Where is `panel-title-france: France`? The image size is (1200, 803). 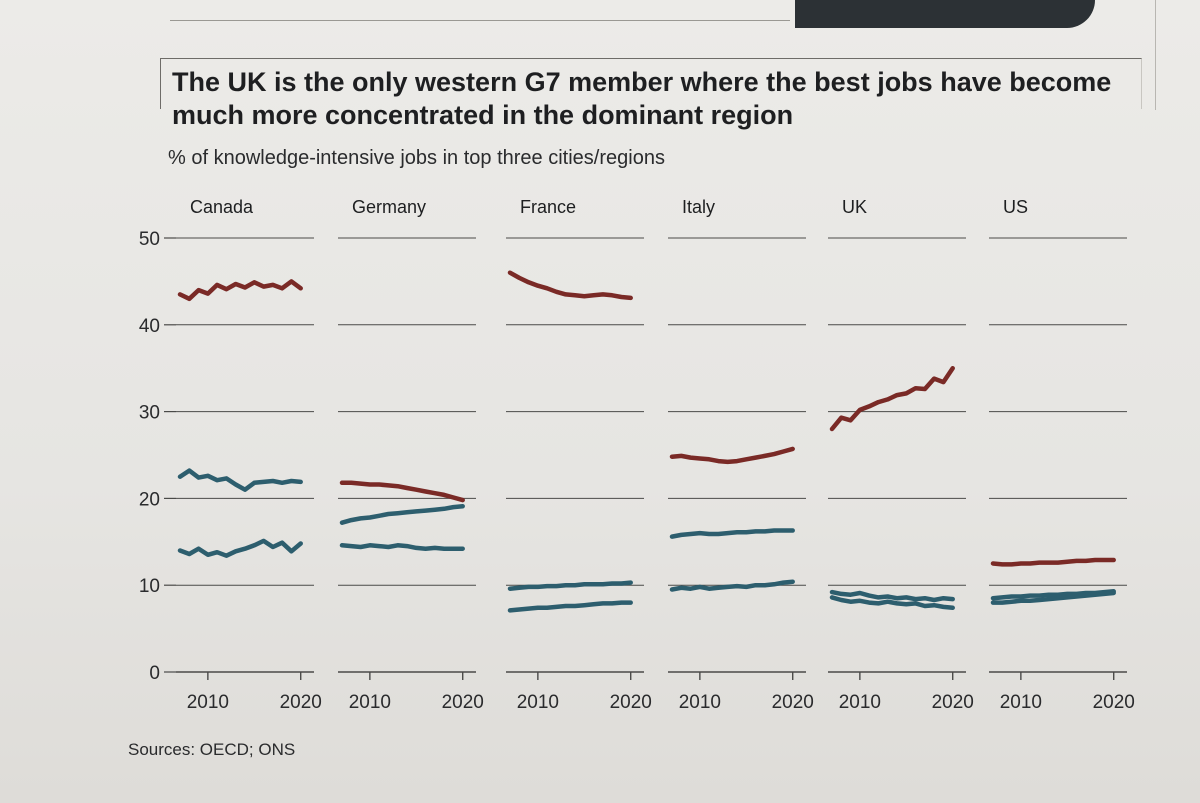
panel-title-france: France is located at coordinates (548, 207).